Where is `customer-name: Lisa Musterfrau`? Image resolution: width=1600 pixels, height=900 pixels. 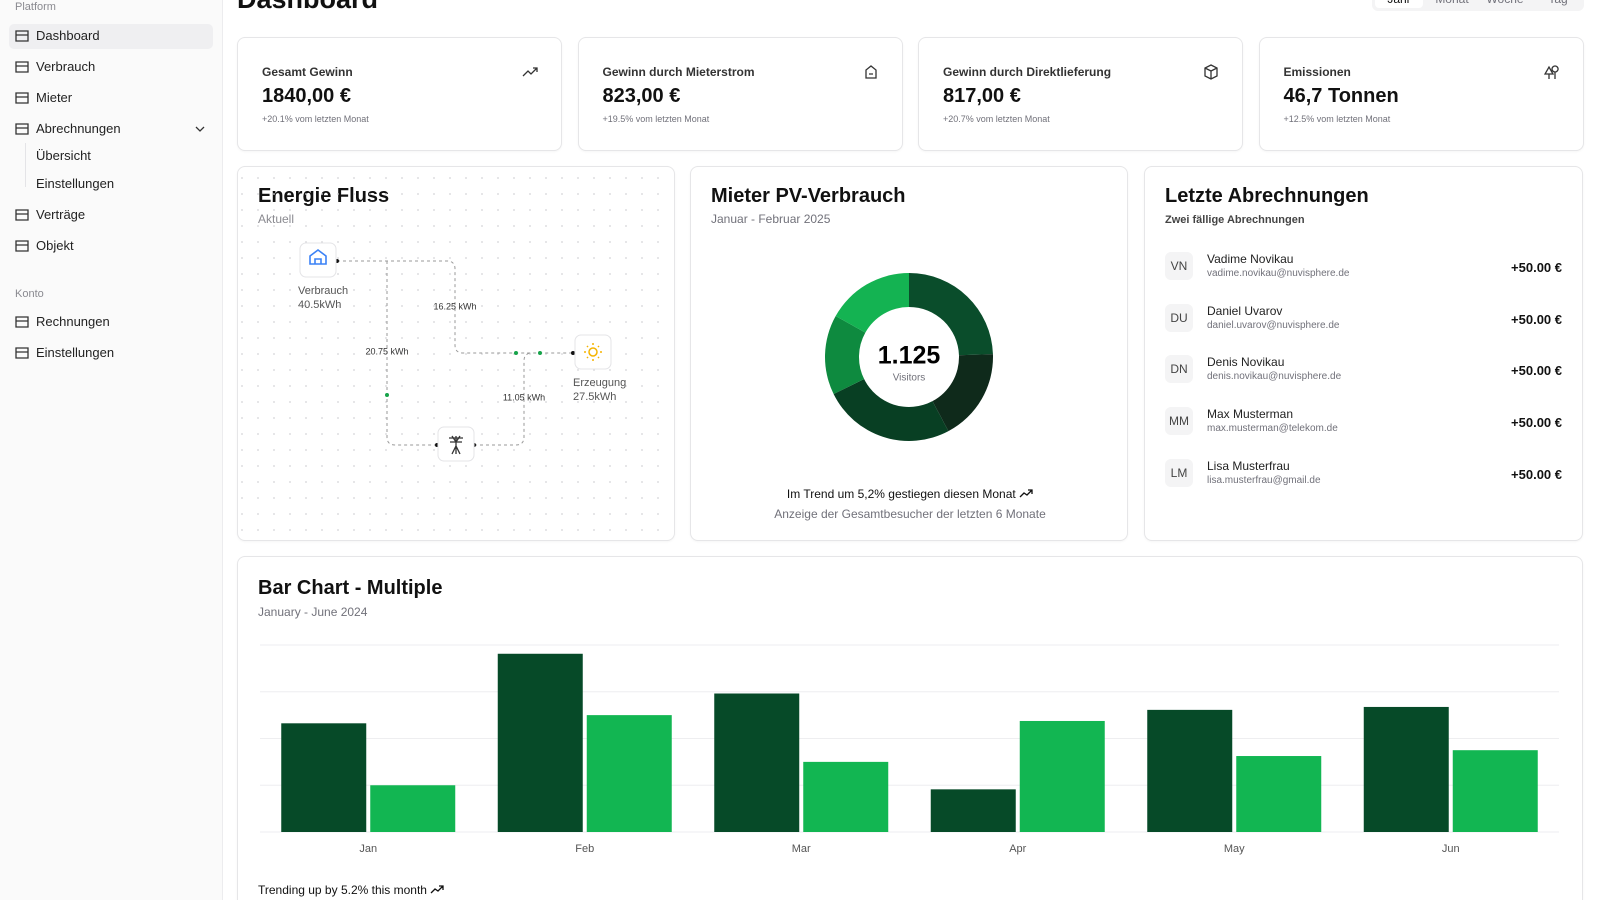
customer-name: Lisa Musterfrau is located at coordinates (1248, 465).